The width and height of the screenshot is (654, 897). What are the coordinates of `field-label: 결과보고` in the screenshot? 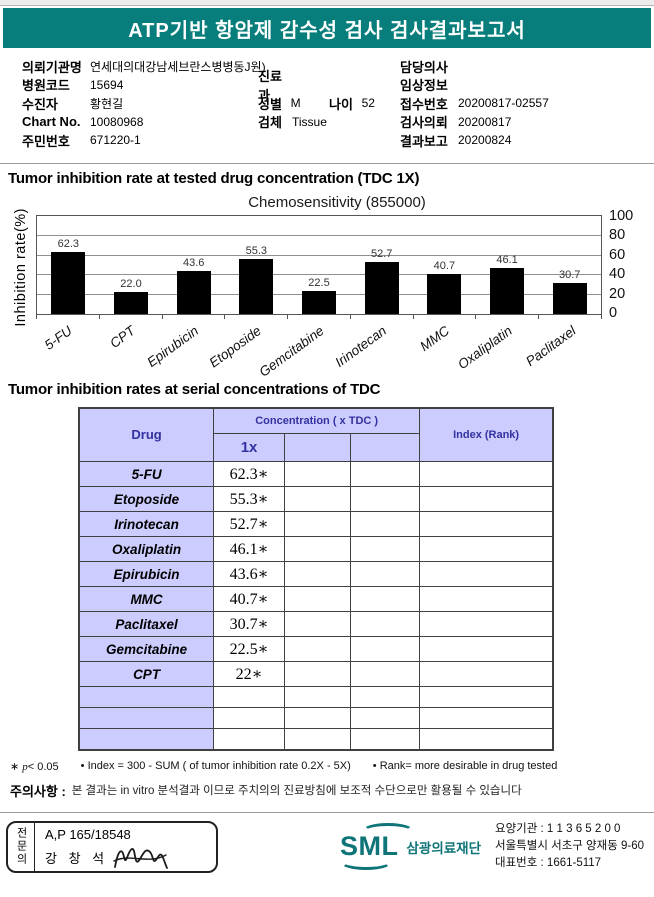 It's located at (424, 141).